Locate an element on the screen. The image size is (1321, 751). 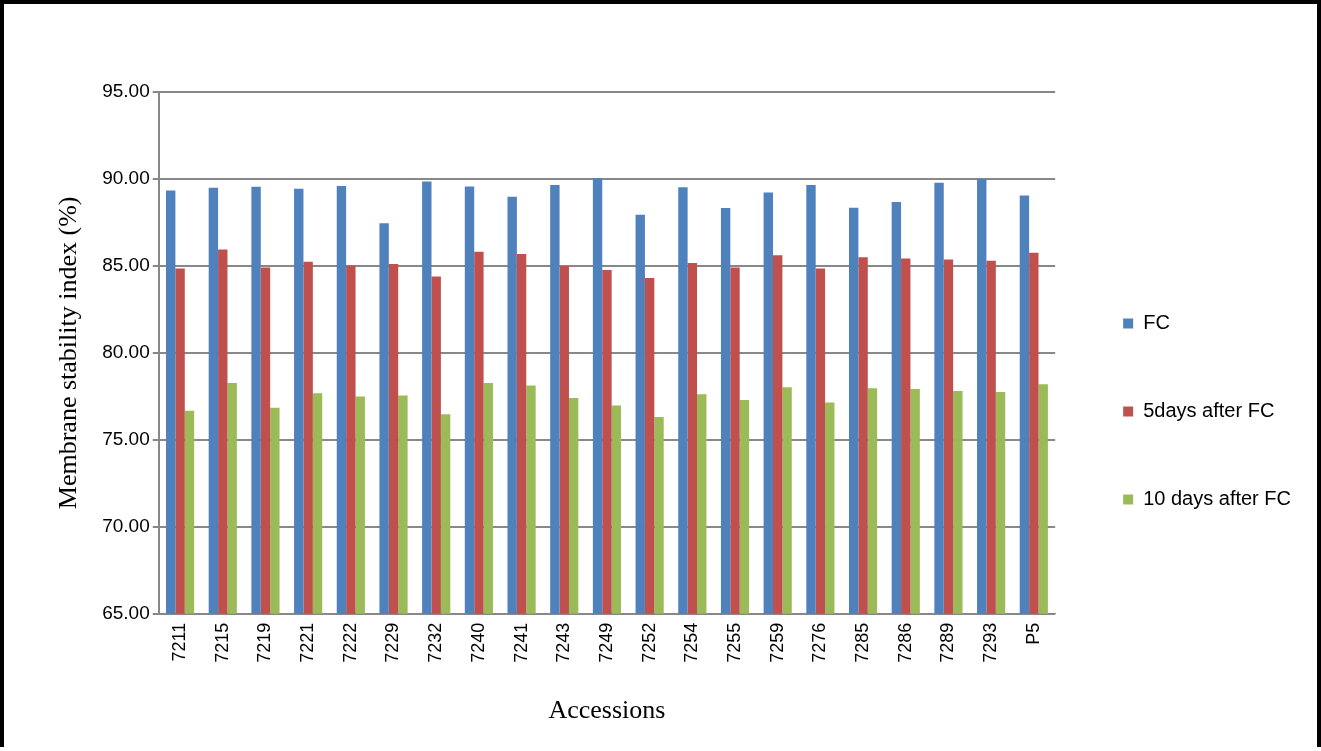
y-tick-label: 75.00 is located at coordinates (126, 439).